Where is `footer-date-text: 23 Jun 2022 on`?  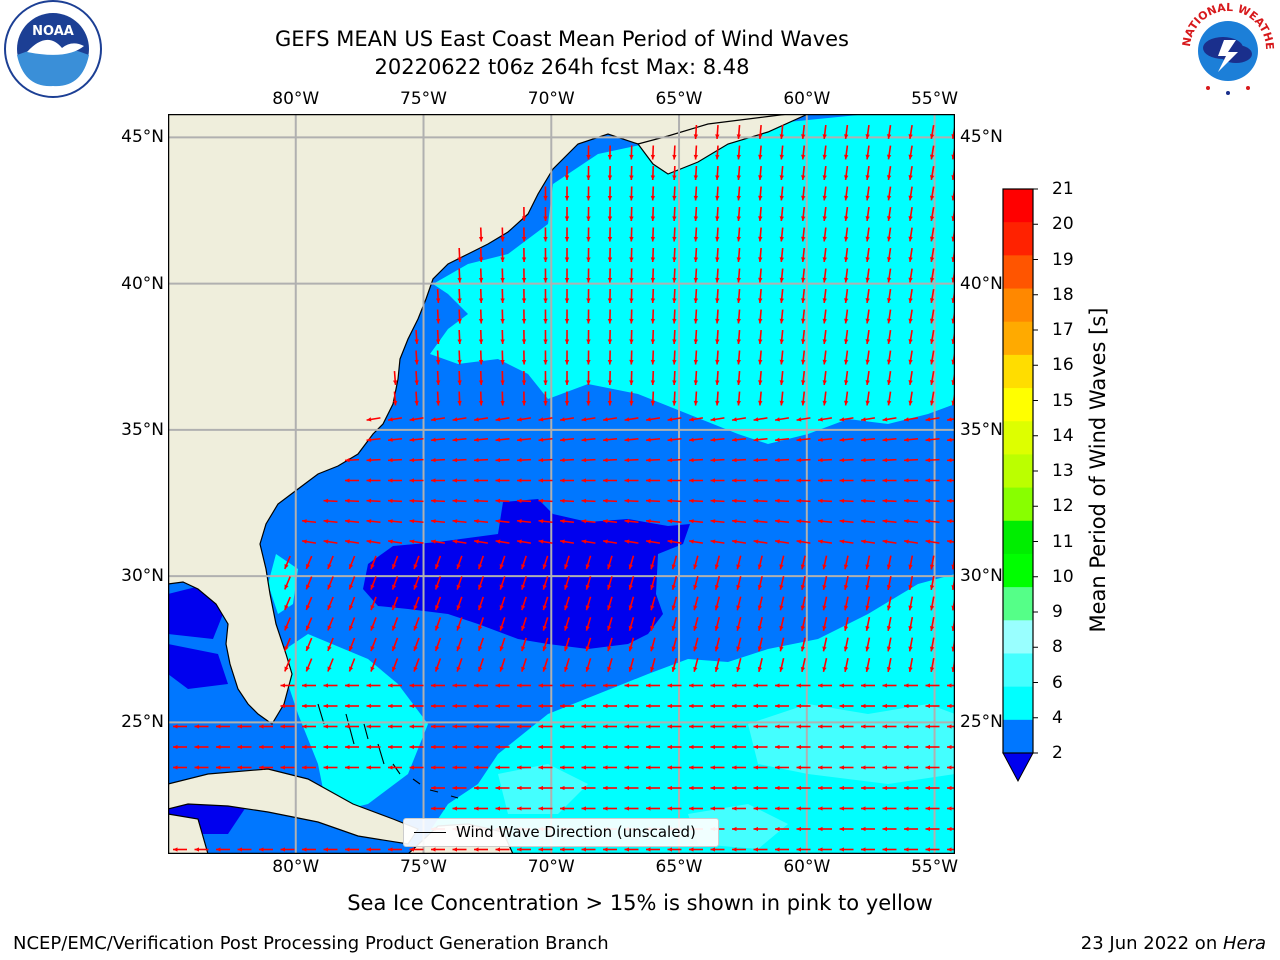 footer-date-text: 23 Jun 2022 on is located at coordinates (1151, 943).